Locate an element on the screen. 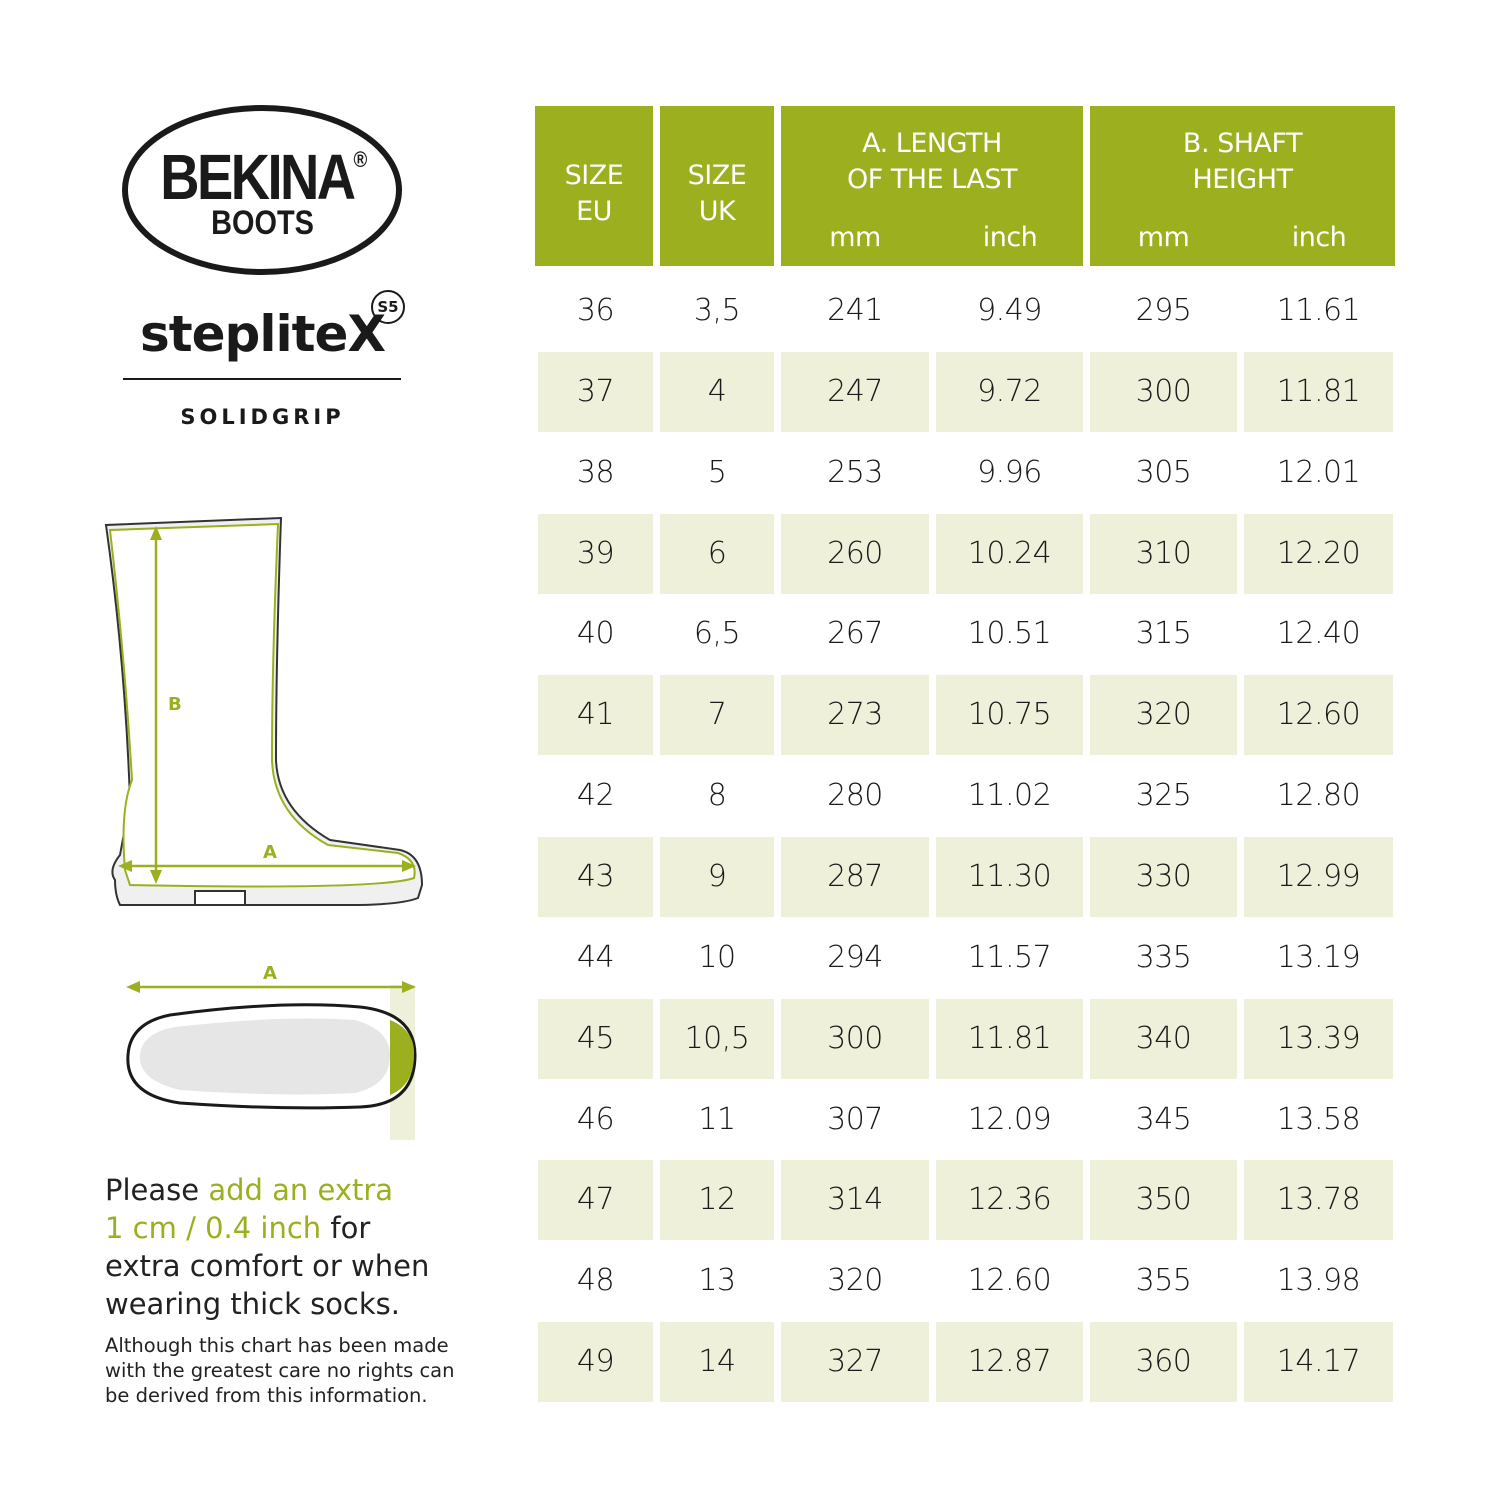 The image size is (1500, 1500). cell-shaft-mm: 295 is located at coordinates (1163, 310).